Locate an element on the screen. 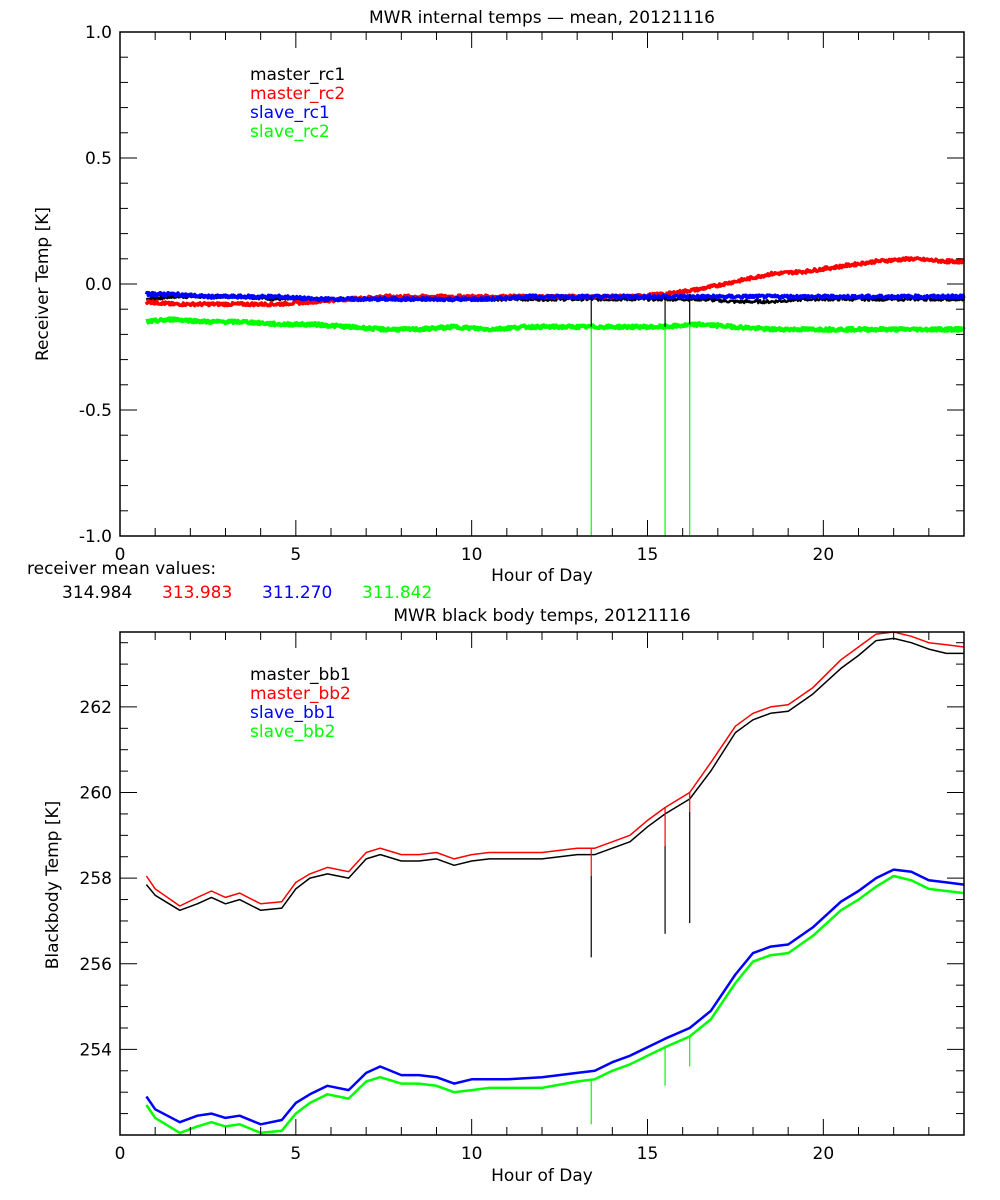 The image size is (1000, 1200). y-tick-label: 0.0 is located at coordinates (98, 285).